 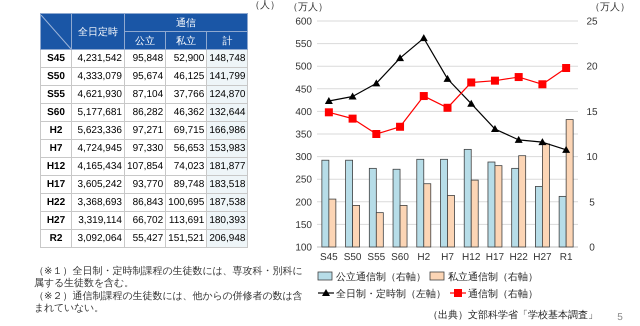 What do you see at coordinates (186, 149) in the screenshot?
I see `data-label: 56,653` at bounding box center [186, 149].